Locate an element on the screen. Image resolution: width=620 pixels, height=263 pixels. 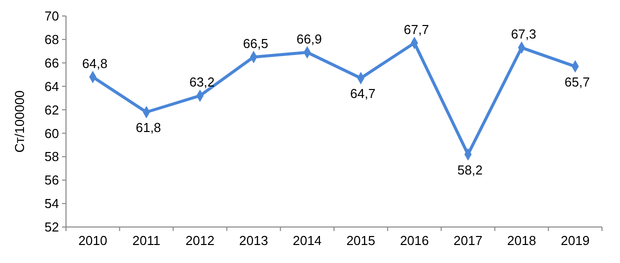
y-tick-label: 56 is located at coordinates (51, 180).